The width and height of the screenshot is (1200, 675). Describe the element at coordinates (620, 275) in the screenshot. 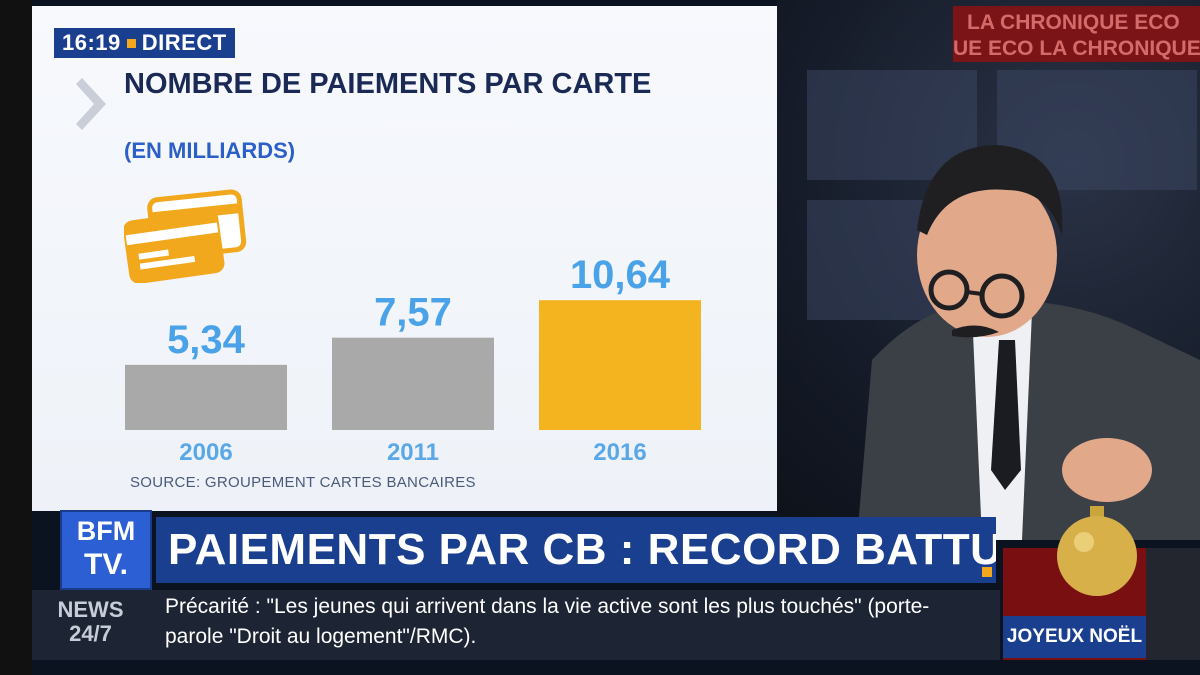

I see `value-label-2016: 10,64` at that location.